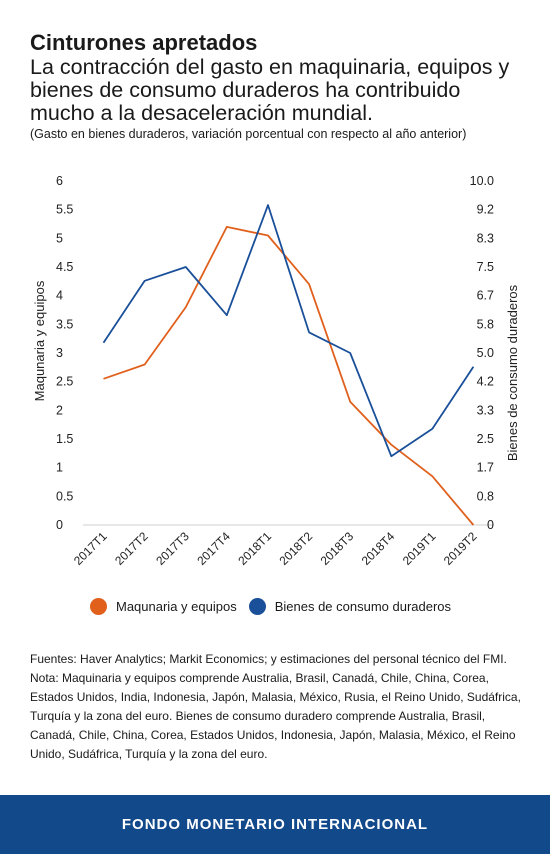 The height and width of the screenshot is (854, 550). I want to click on x-tick-label: 2017T4, so click(213, 548).